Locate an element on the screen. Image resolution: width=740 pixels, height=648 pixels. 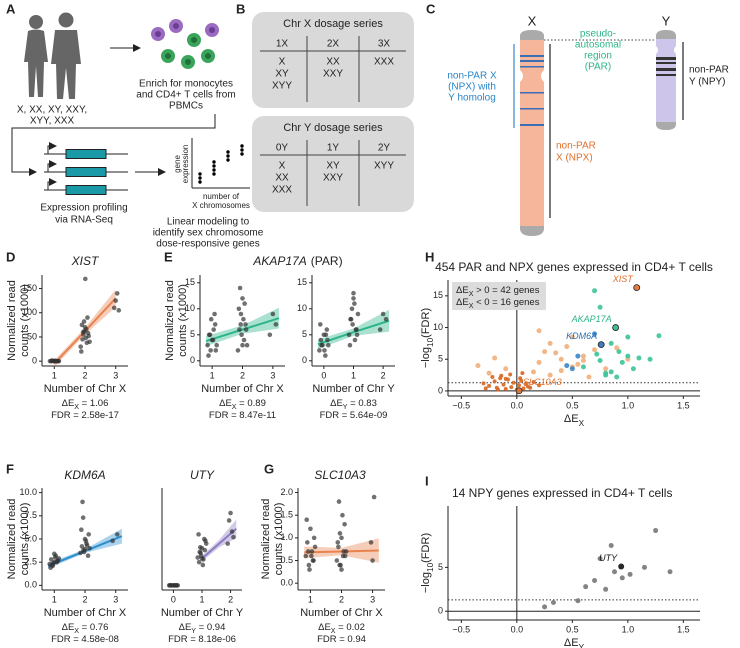
x-tick-label: −0.5 is located at coordinates (461, 629).